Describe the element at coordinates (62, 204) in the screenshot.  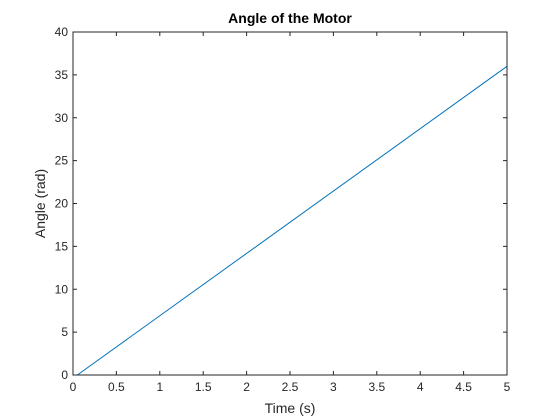
I see `y-tick-label: 20` at that location.